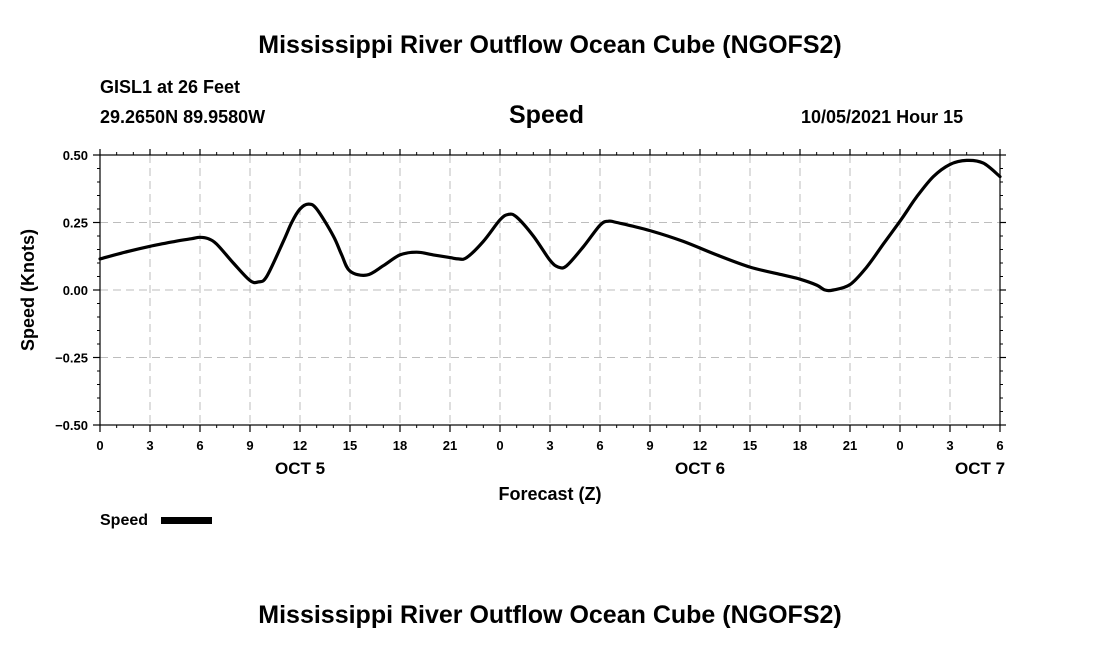  Describe the element at coordinates (300, 468) in the screenshot. I see `day-label: OCT 5` at that location.